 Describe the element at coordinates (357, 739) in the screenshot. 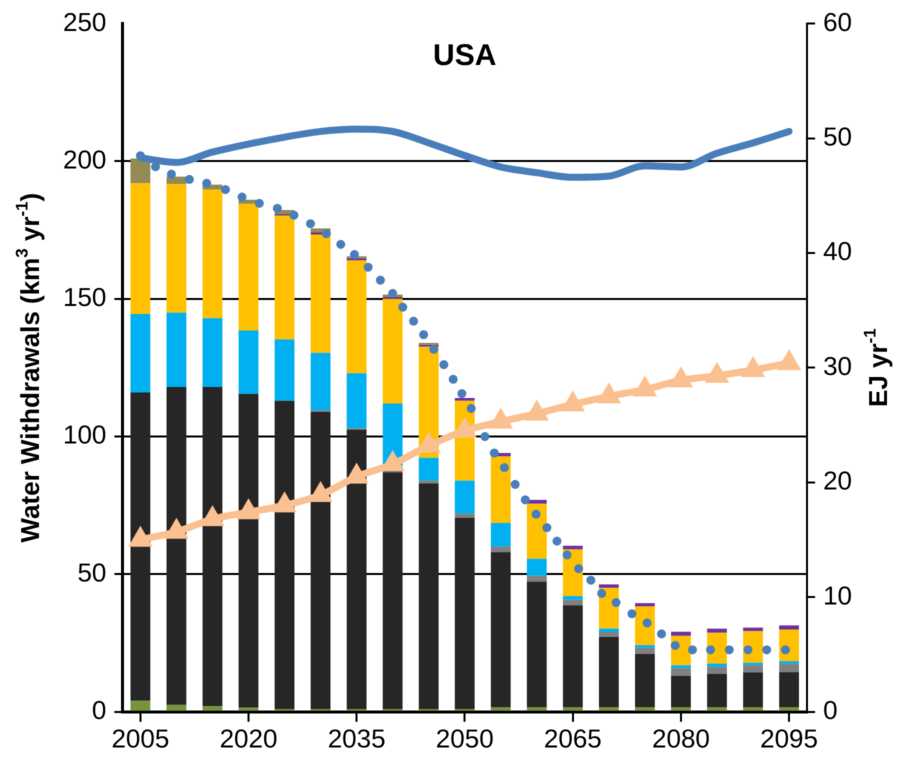

I see `x-tick-label: 2035` at that location.